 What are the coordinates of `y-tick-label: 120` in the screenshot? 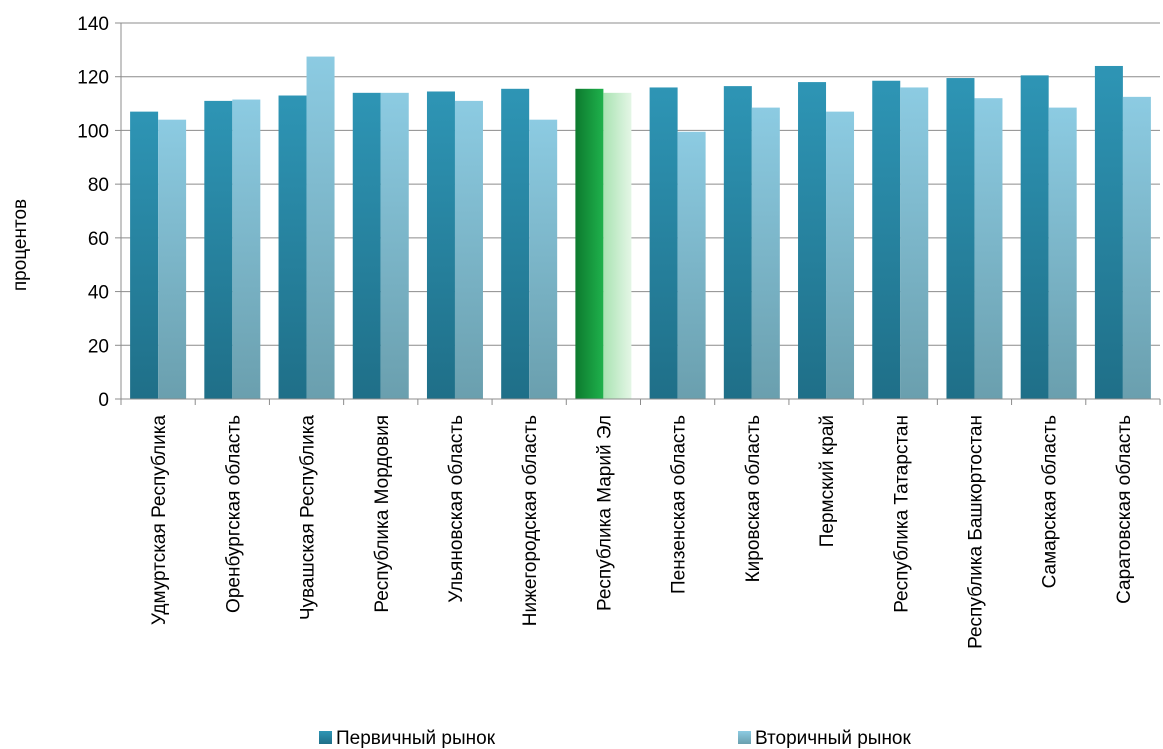 It's located at (93, 78).